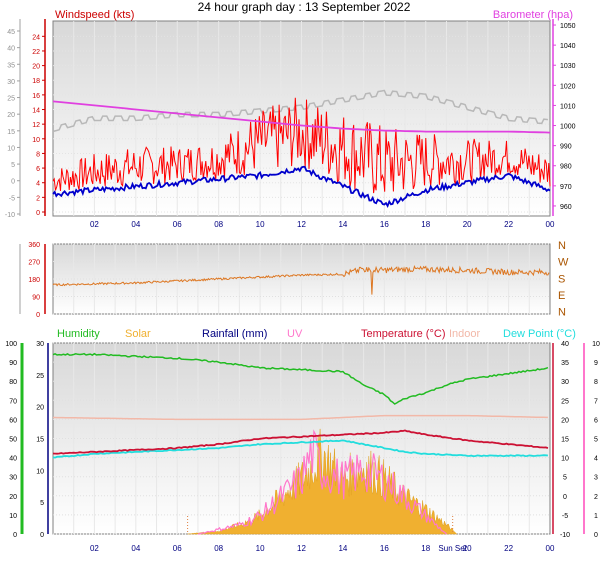  Describe the element at coordinates (300, 378) in the screenshot. I see `series-humidity-line` at that location.